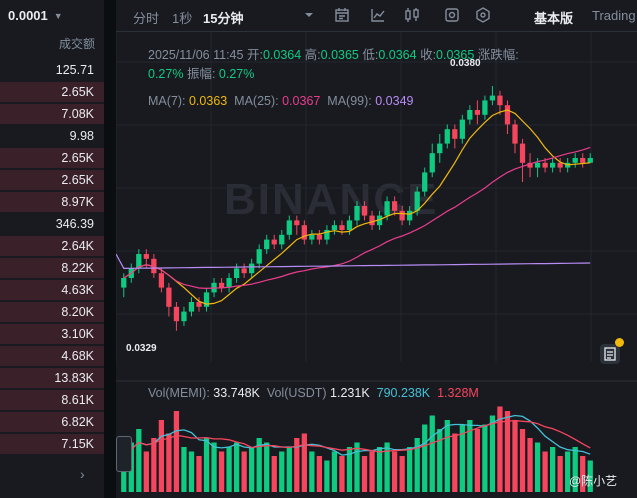  I want to click on order-book-row: 3.10K, so click(52, 334).